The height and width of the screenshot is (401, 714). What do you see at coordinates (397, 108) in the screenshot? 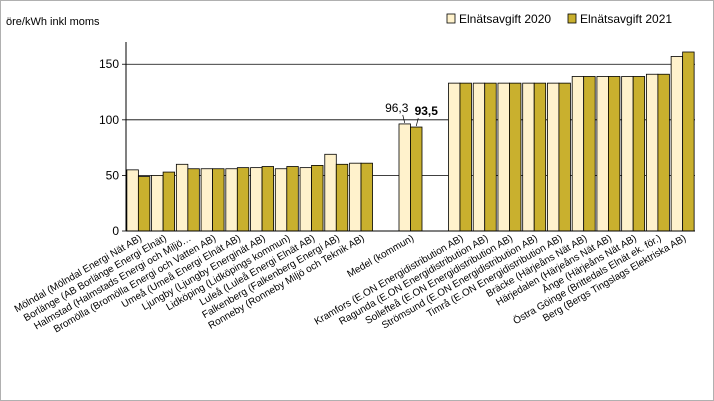
I see `data-label-0: 96,3` at bounding box center [397, 108].